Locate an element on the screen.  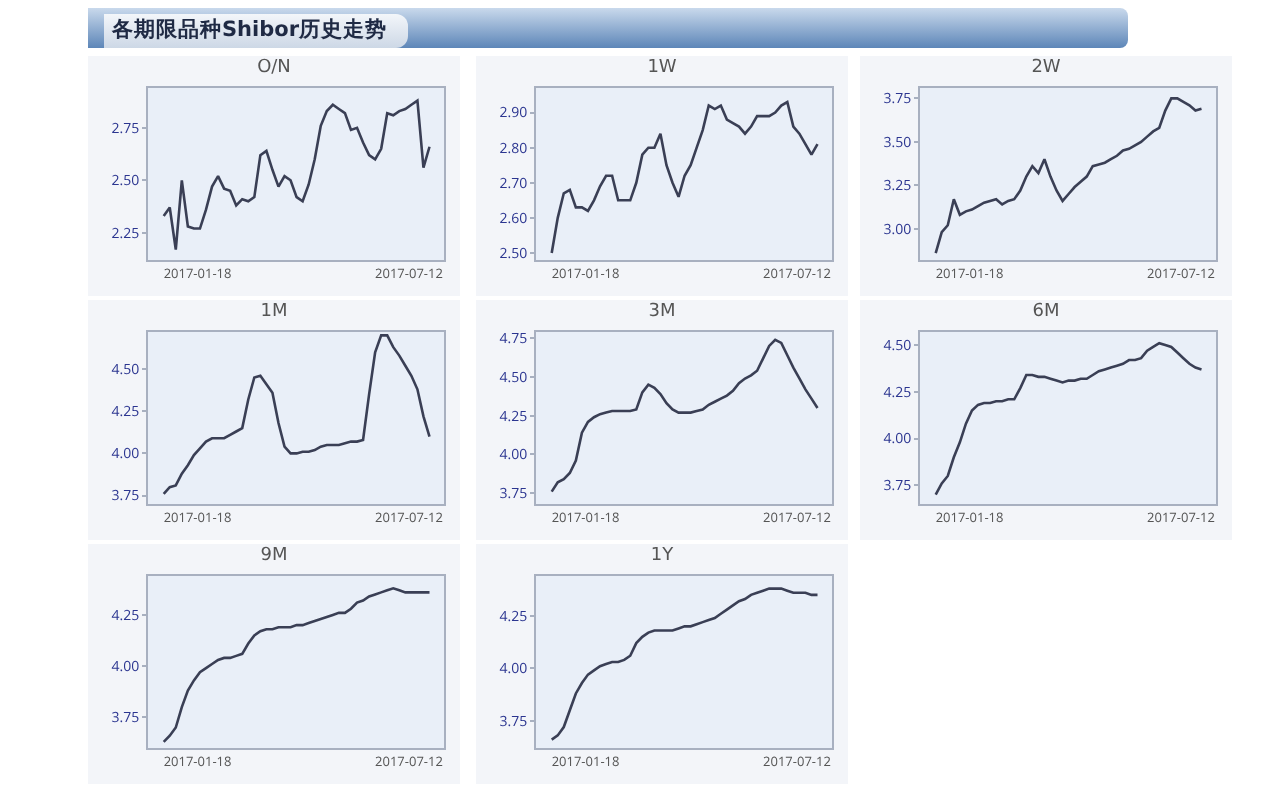
chart-title: 1W is located at coordinates (662, 68).